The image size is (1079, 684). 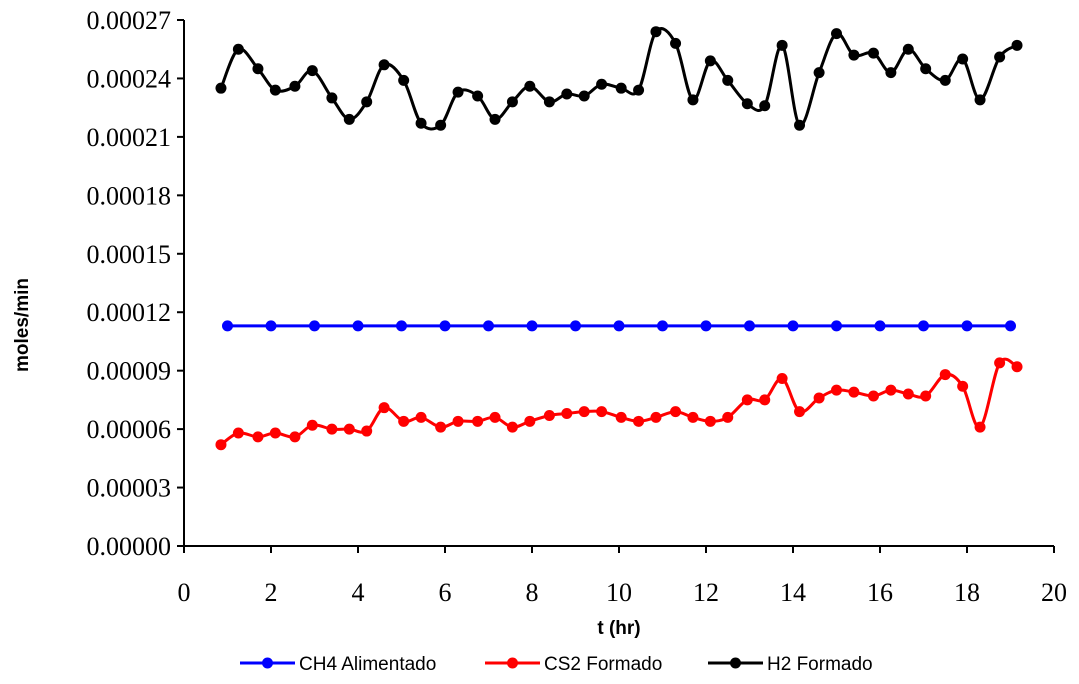 What do you see at coordinates (573, 664) in the screenshot?
I see `legend-item-cs2-formado: CS2 Formado` at bounding box center [573, 664].